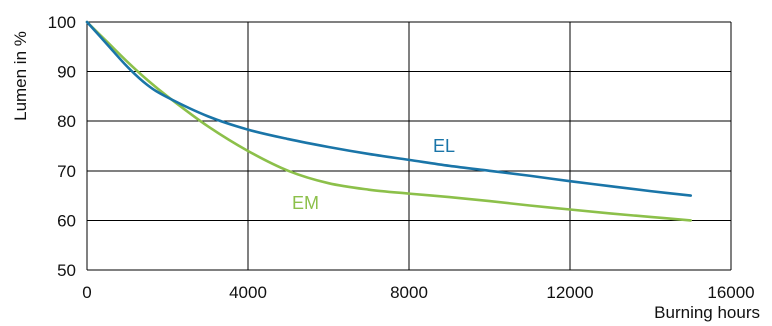  What do you see at coordinates (730, 292) in the screenshot?
I see `x-tick-label: 16000` at bounding box center [730, 292].